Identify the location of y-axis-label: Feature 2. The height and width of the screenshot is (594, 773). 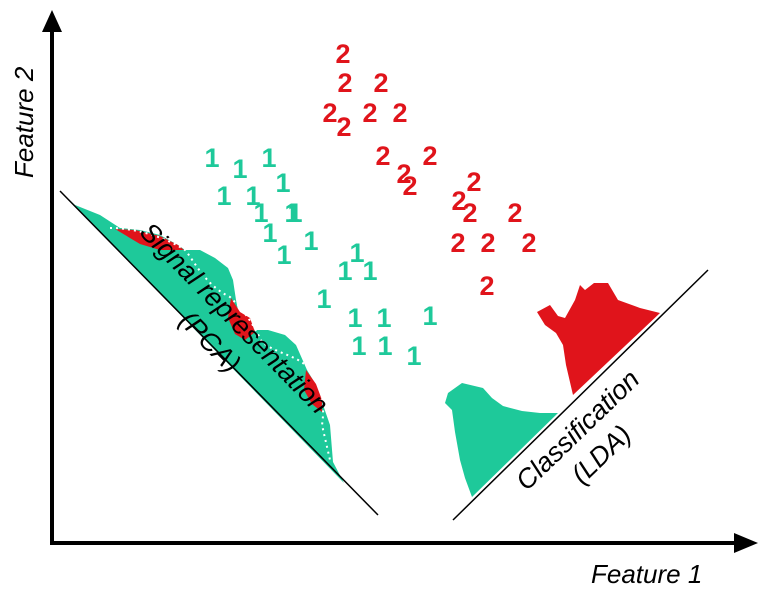
(24, 122).